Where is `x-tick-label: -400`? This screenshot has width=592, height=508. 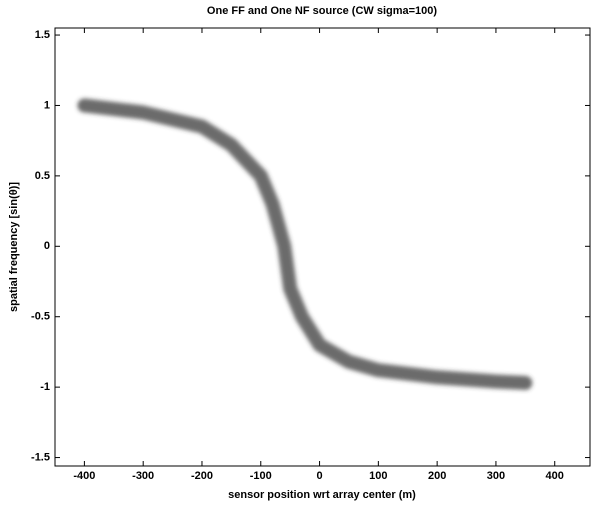
x-tick-label: -400 is located at coordinates (84, 476).